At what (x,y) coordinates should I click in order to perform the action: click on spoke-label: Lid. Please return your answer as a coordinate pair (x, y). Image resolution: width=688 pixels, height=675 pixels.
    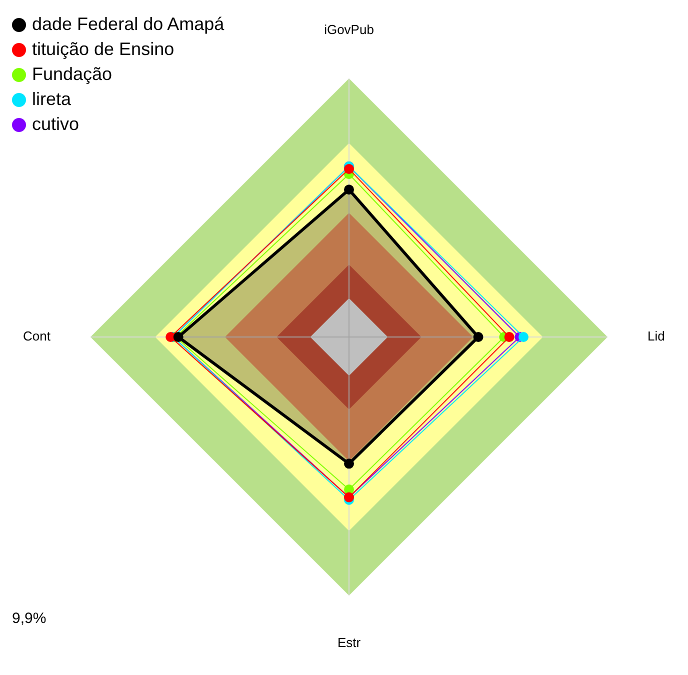
    Looking at the image, I should click on (656, 336).